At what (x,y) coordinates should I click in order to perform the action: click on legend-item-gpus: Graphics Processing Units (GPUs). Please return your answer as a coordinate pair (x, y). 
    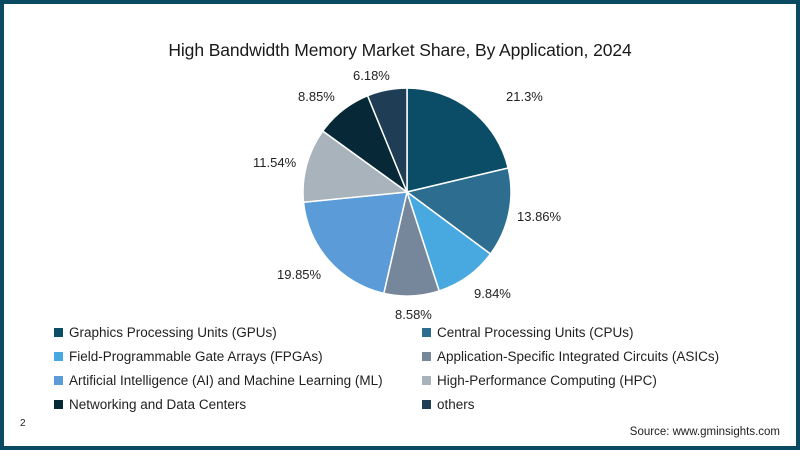
    Looking at the image, I should click on (165, 332).